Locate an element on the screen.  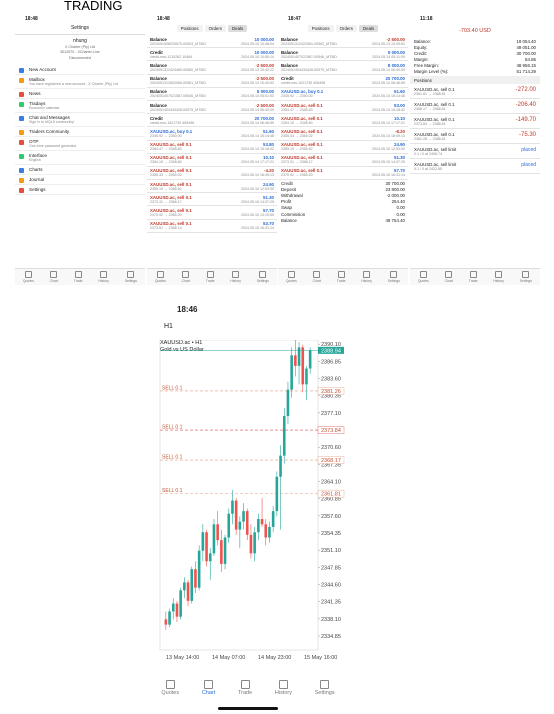
deal-left: XAUUSD.ac, sell 0.1 2354.47 → 2348.83 is located at coordinates (302, 107).